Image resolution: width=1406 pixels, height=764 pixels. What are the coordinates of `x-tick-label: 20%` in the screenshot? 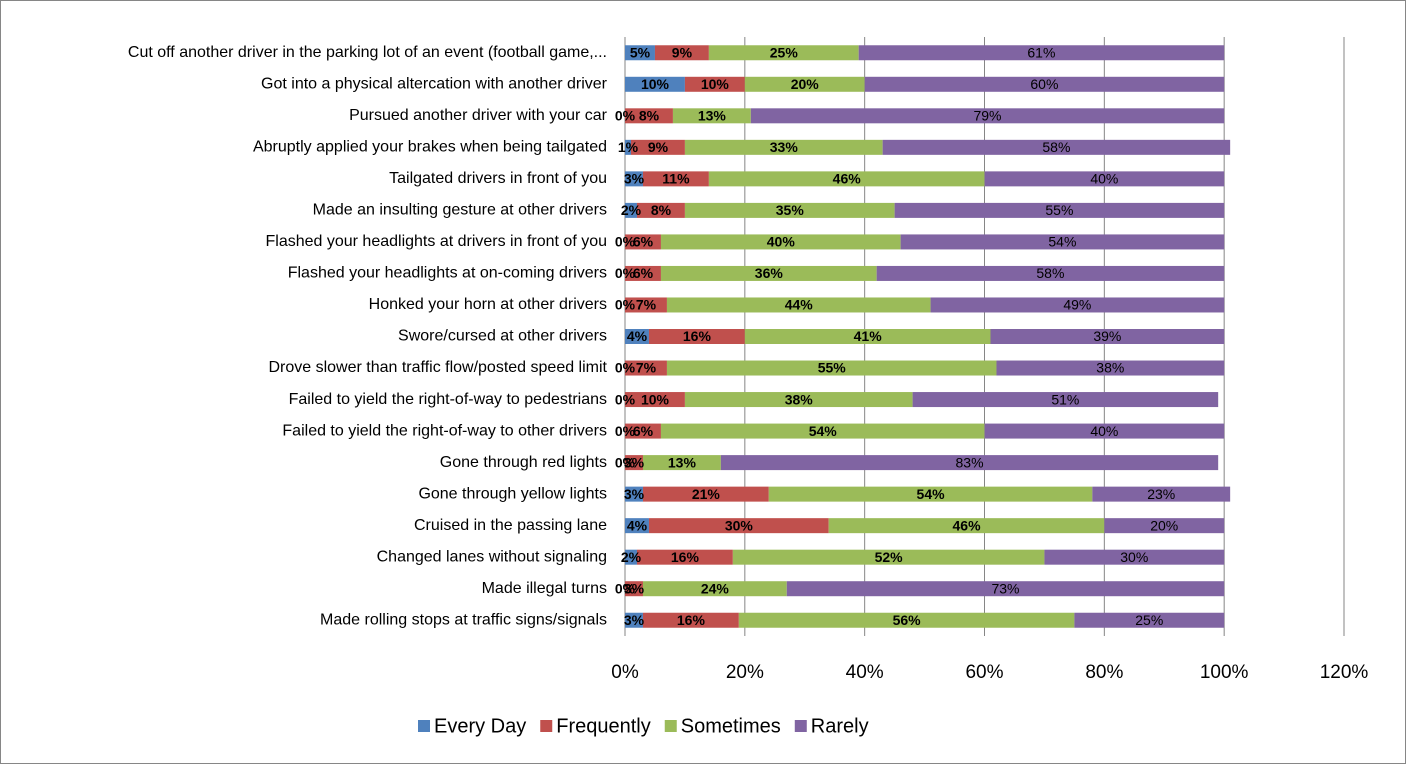 It's located at (745, 672).